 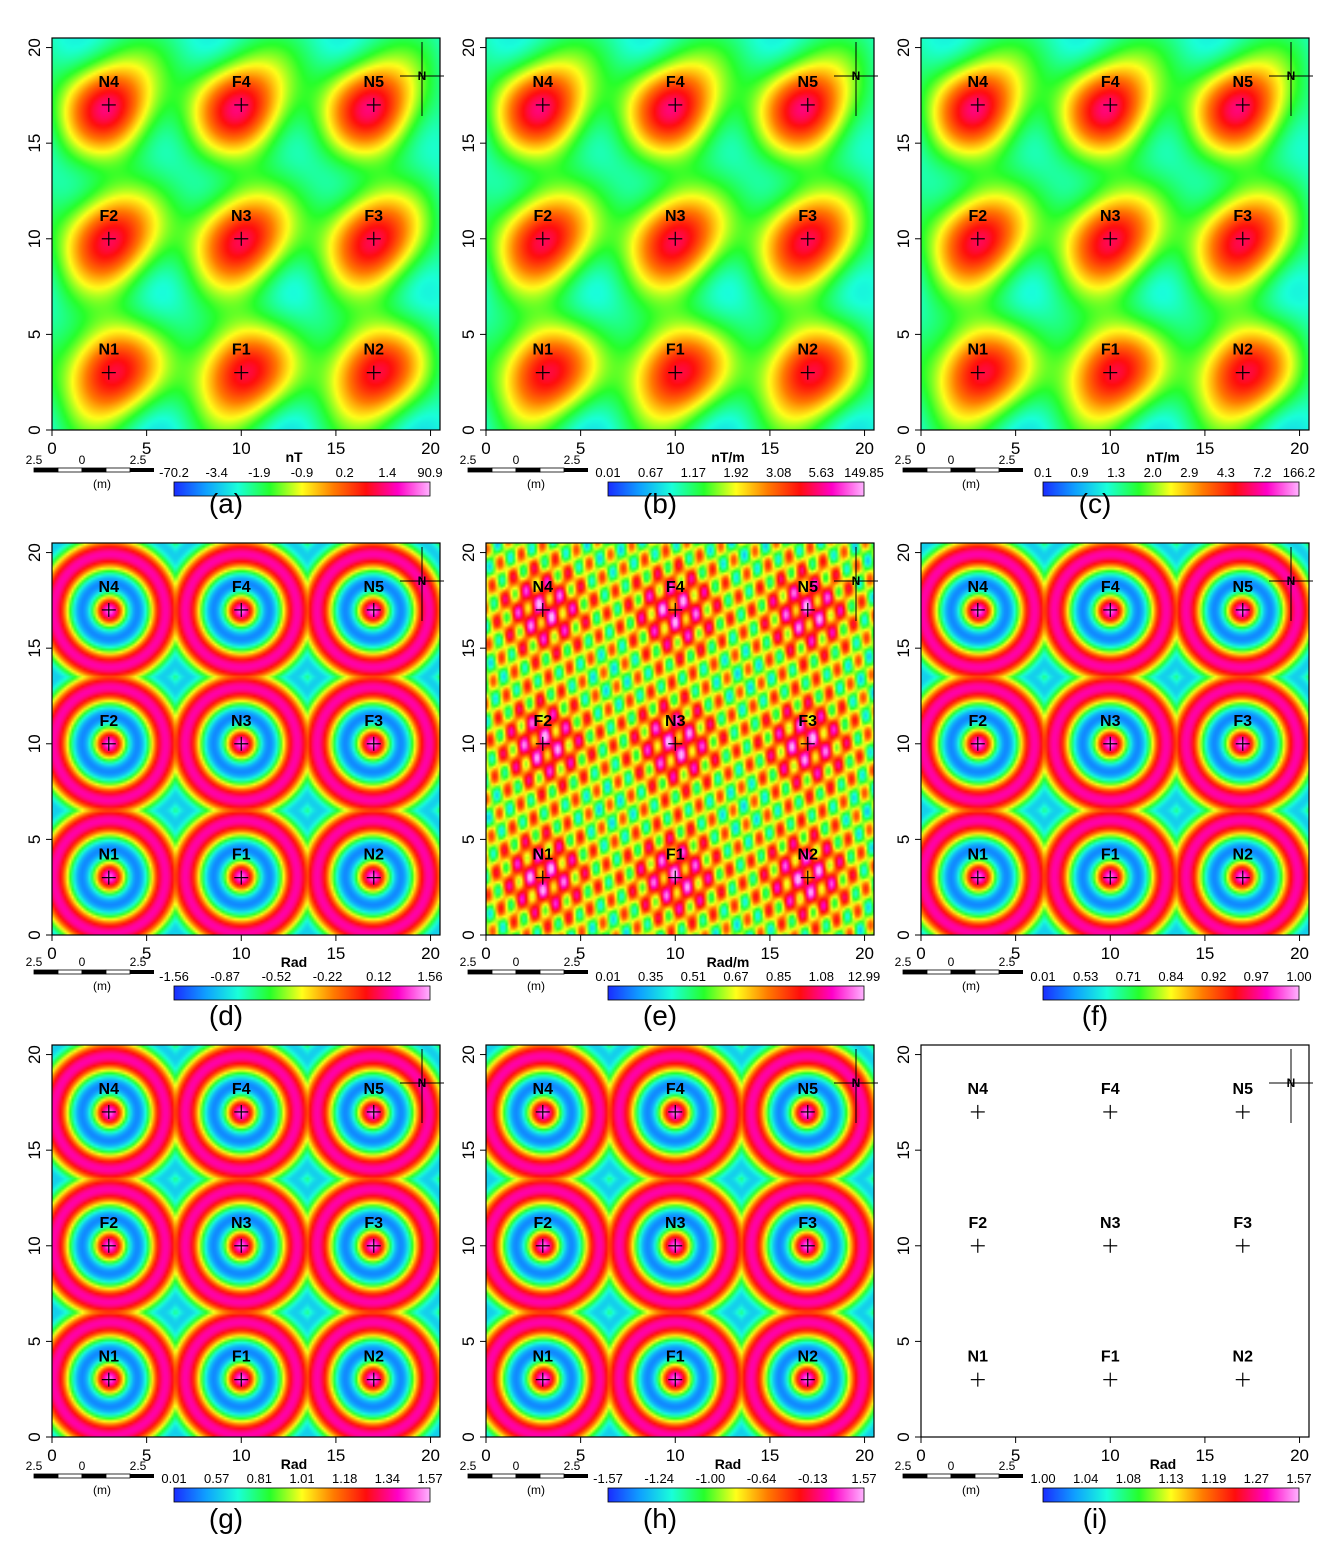 I want to click on colorbar-tick-label: -1.56, so click(x=174, y=976).